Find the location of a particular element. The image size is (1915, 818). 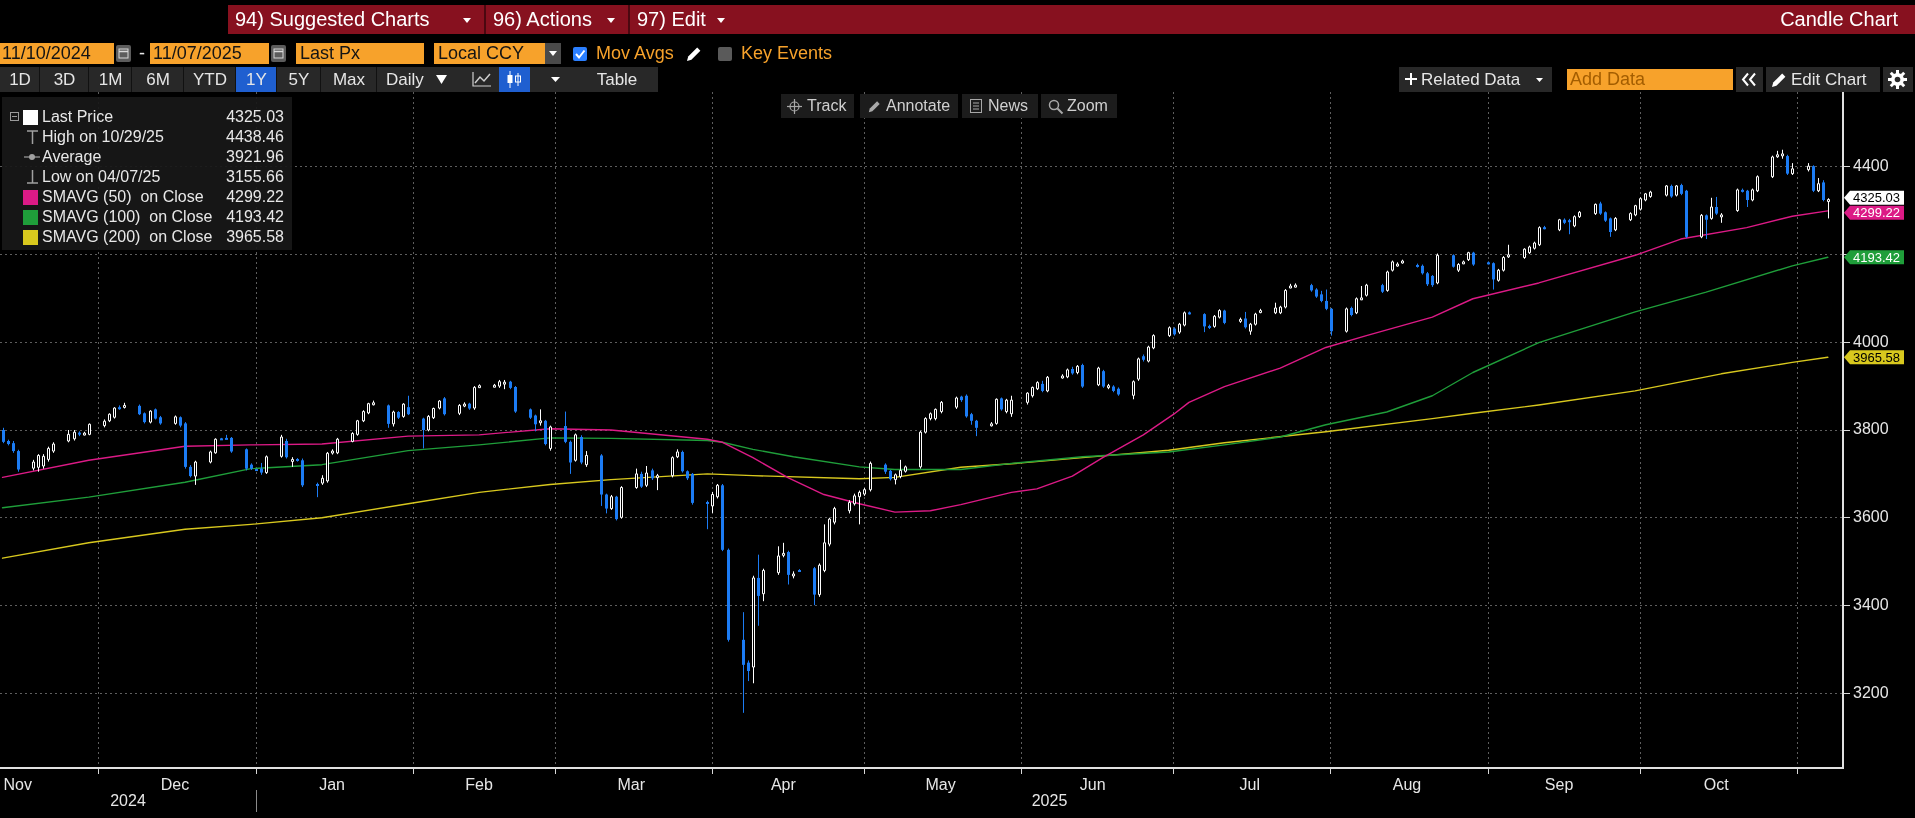

annotation: Track is located at coordinates (827, 106).